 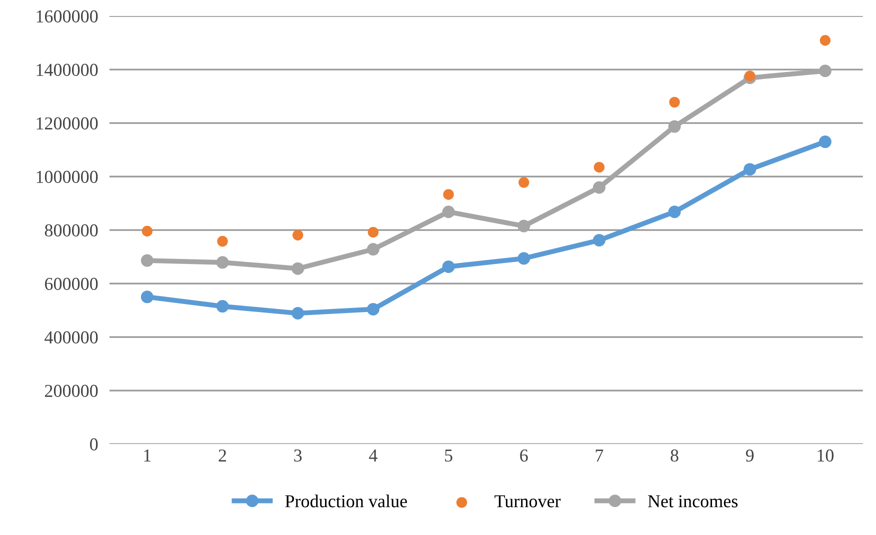 I want to click on x-tick-label: 10, so click(x=826, y=455).